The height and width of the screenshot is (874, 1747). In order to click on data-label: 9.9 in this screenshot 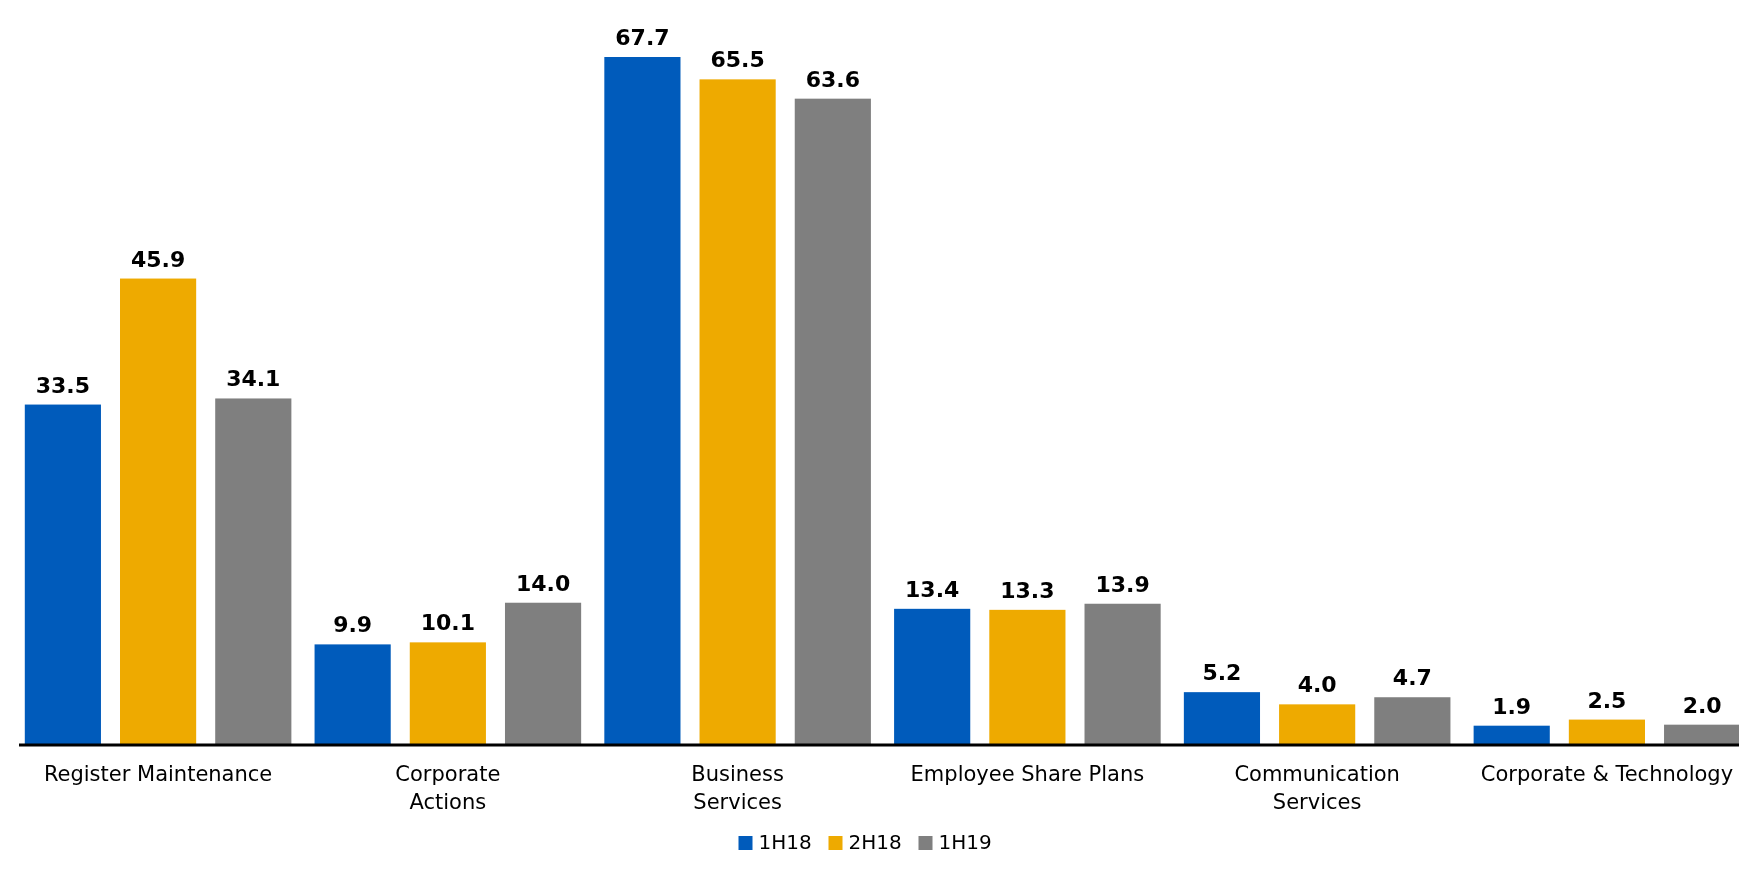, I will do `click(353, 625)`.